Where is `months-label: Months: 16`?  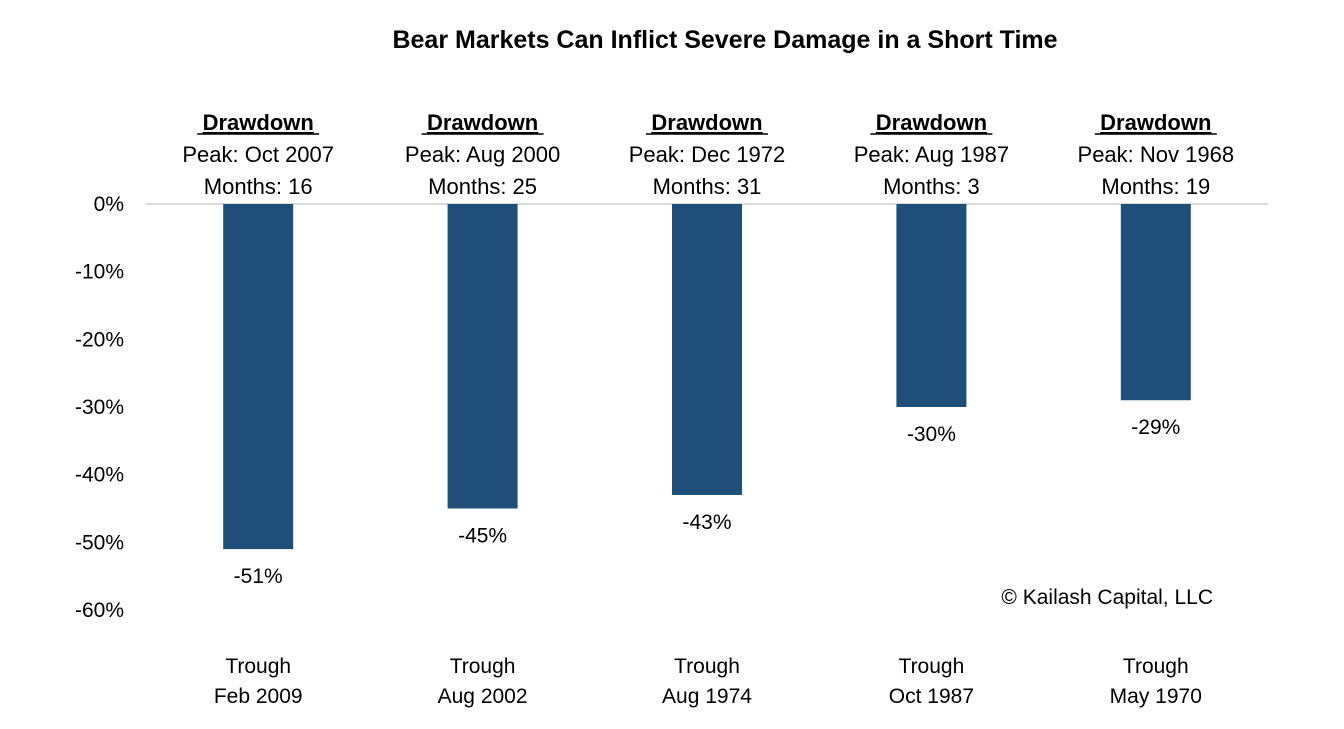
months-label: Months: 16 is located at coordinates (258, 186).